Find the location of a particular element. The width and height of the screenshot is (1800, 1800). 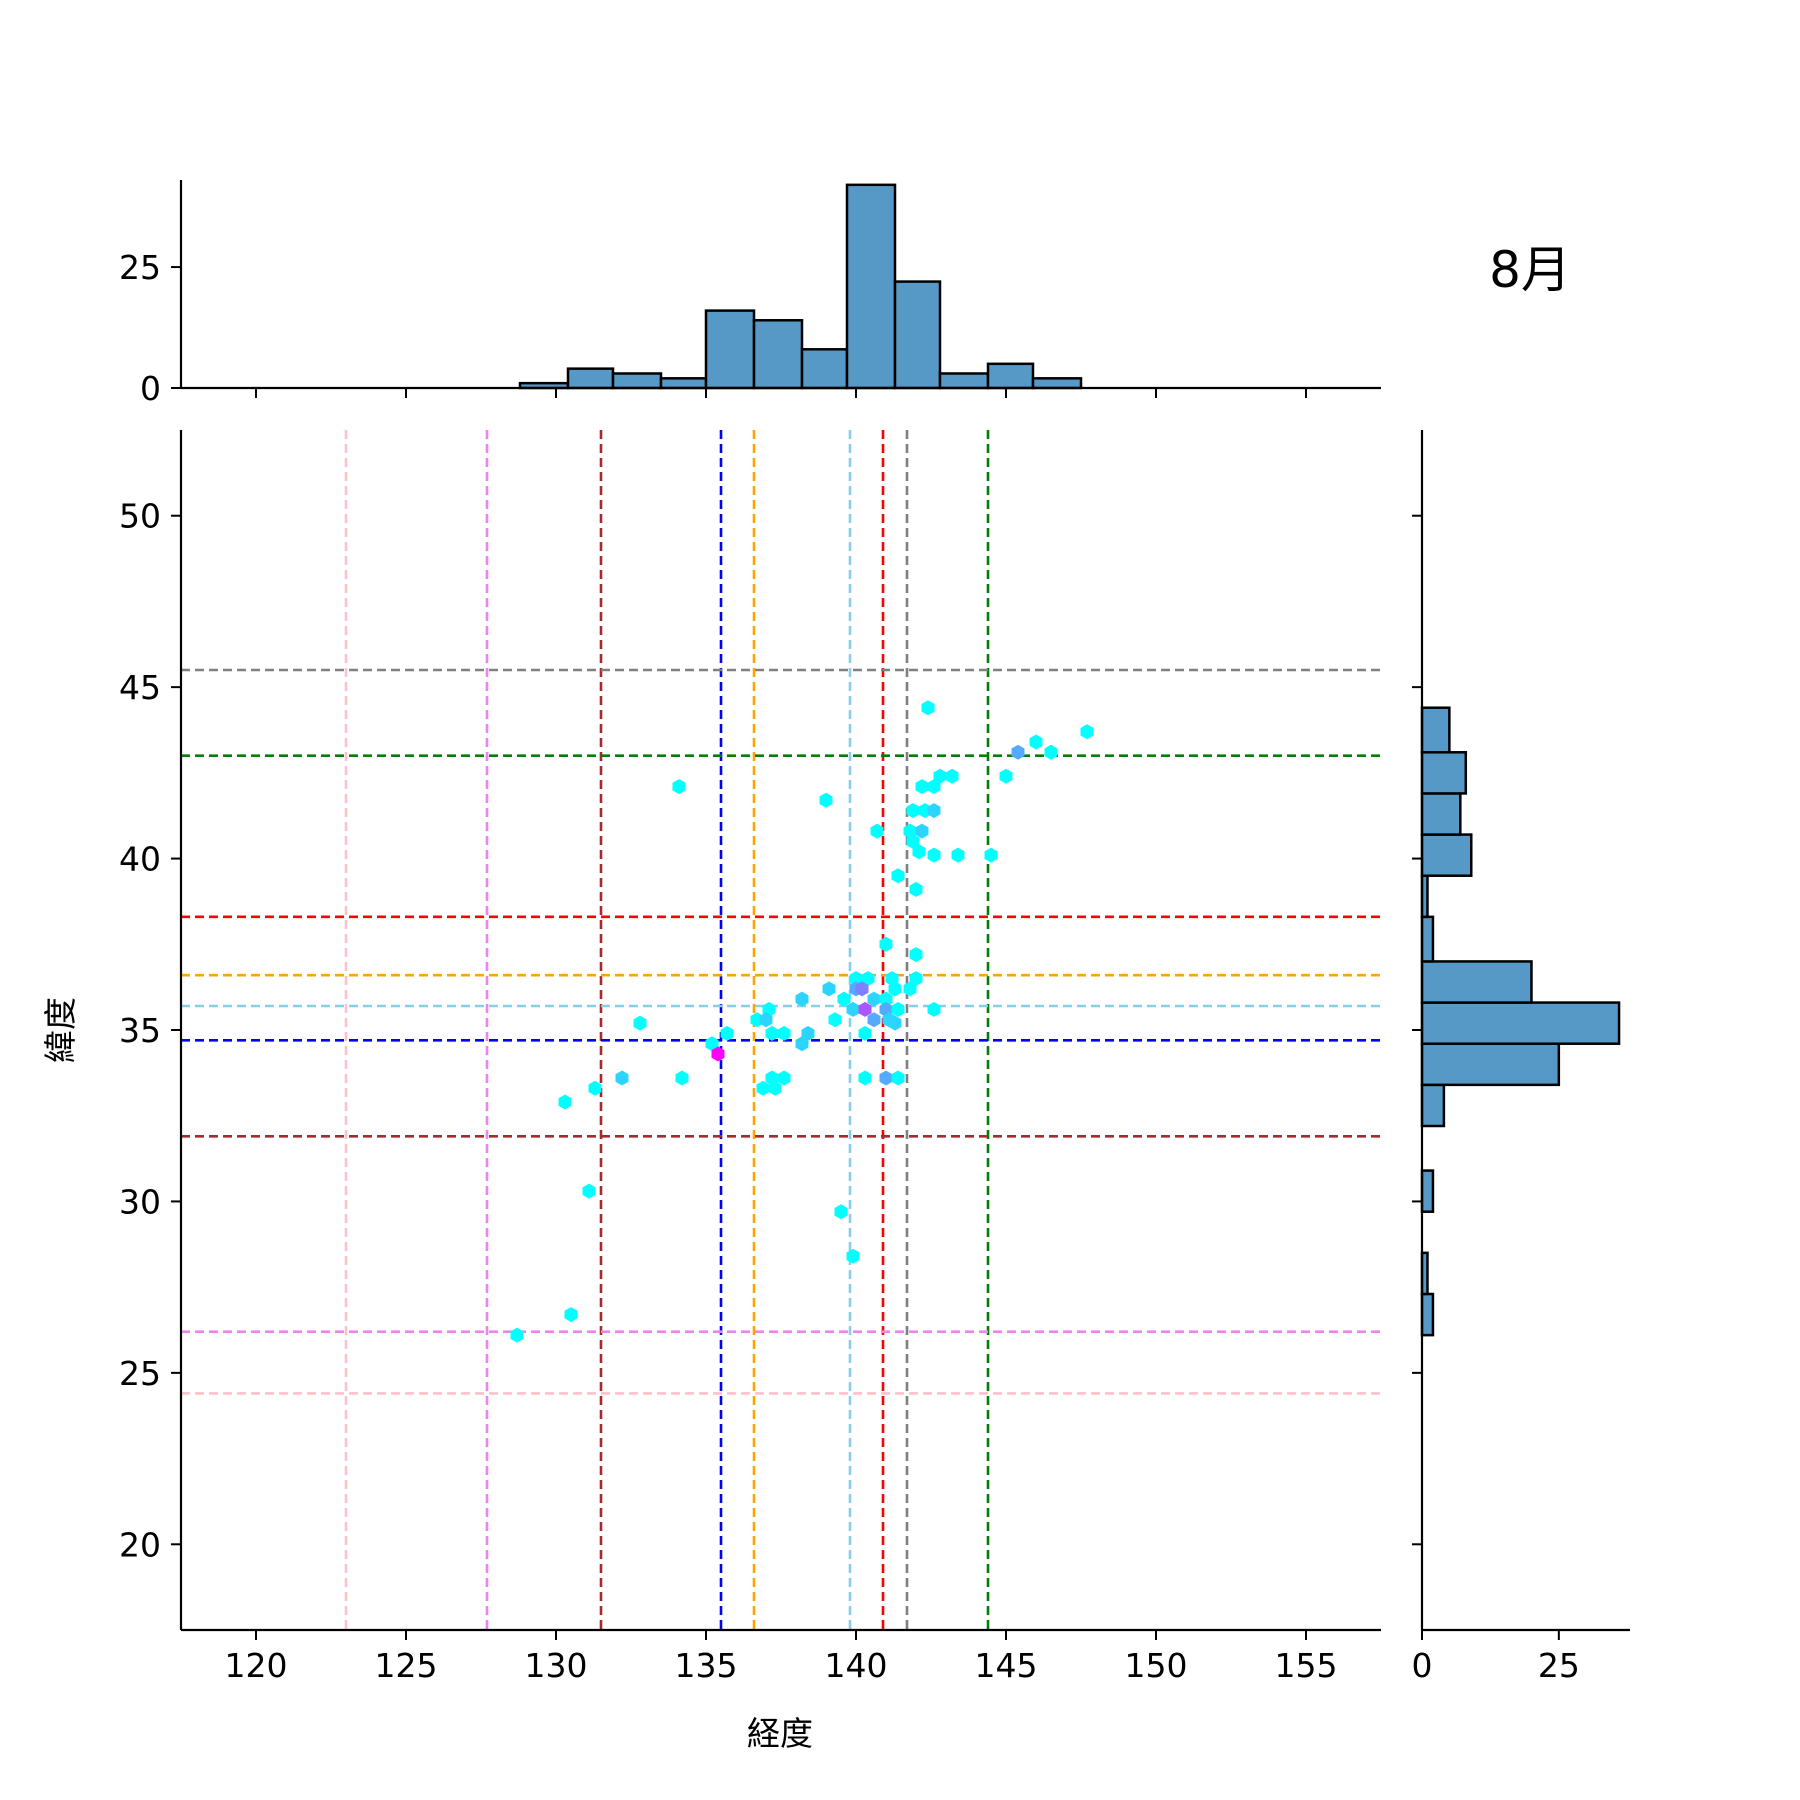

y-tick-label-6: 50 is located at coordinates (140, 516).